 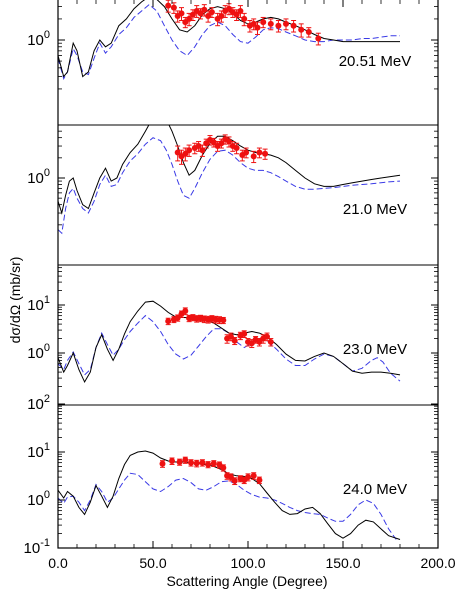 I want to click on panel: 100 20.51 MeV, so click(x=232, y=45).